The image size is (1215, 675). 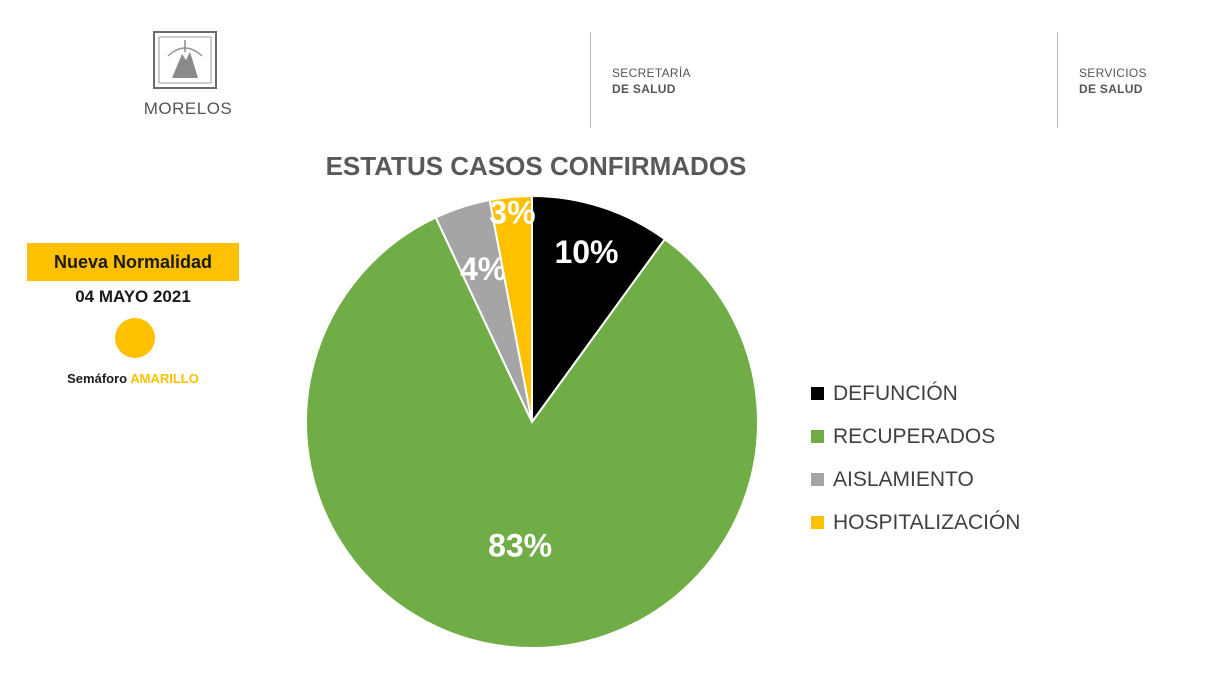 I want to click on legend-label: AISLAMIENTO, so click(x=903, y=479).